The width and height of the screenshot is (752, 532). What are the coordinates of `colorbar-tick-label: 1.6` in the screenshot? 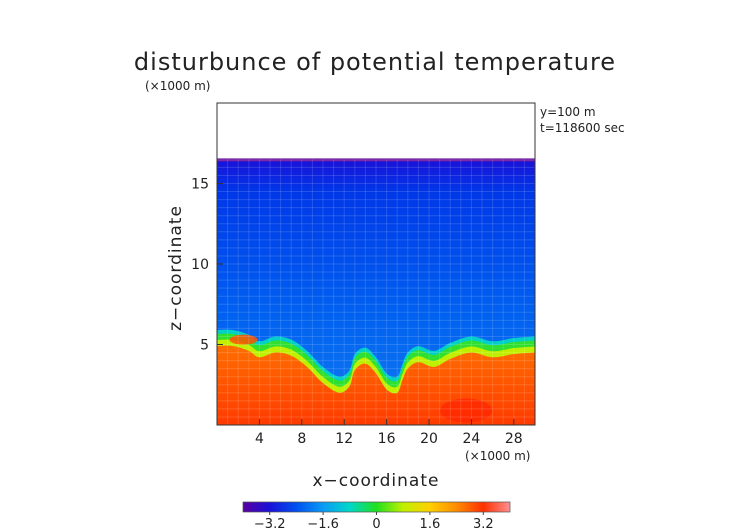 It's located at (430, 524).